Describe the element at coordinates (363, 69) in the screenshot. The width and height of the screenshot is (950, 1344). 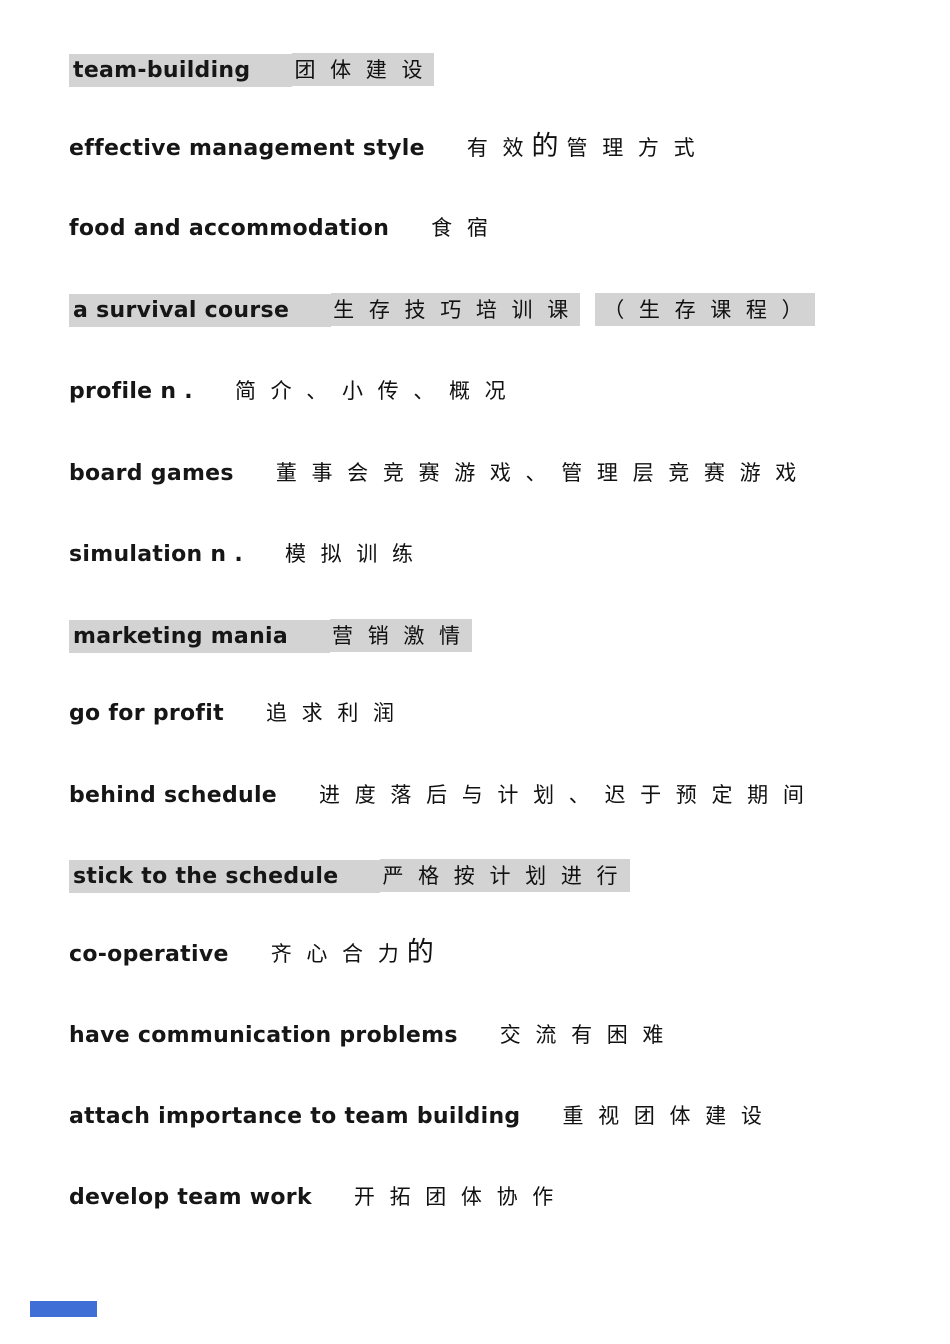
I see `chinese-translation: 团 体 建 设` at that location.